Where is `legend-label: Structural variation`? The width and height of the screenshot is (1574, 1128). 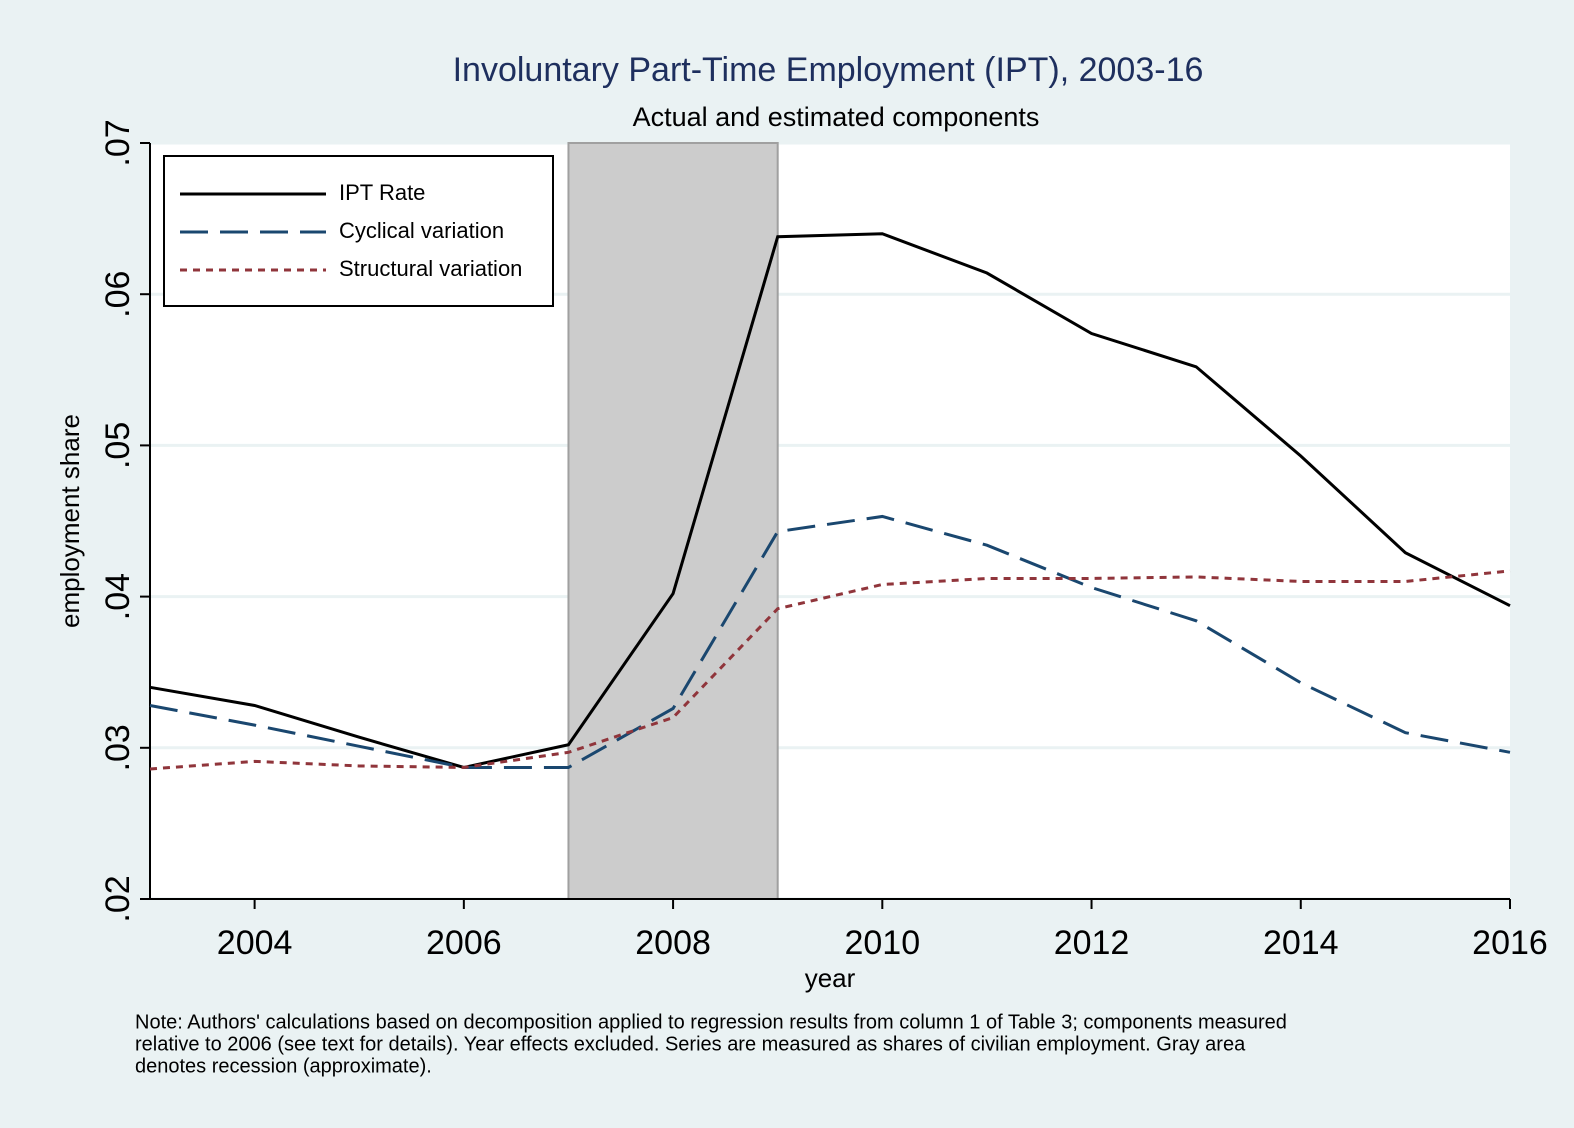
legend-label: Structural variation is located at coordinates (430, 268).